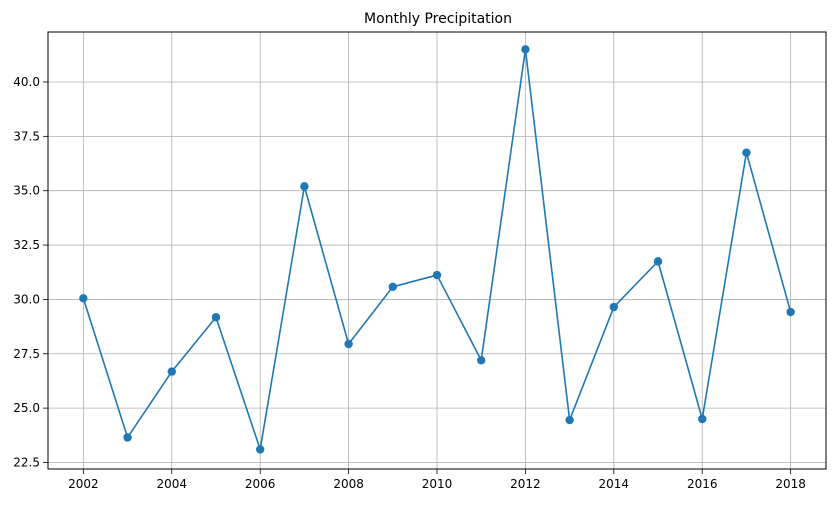 This screenshot has height=526, width=835. I want to click on y-tick-label: 35.0, so click(26, 191).